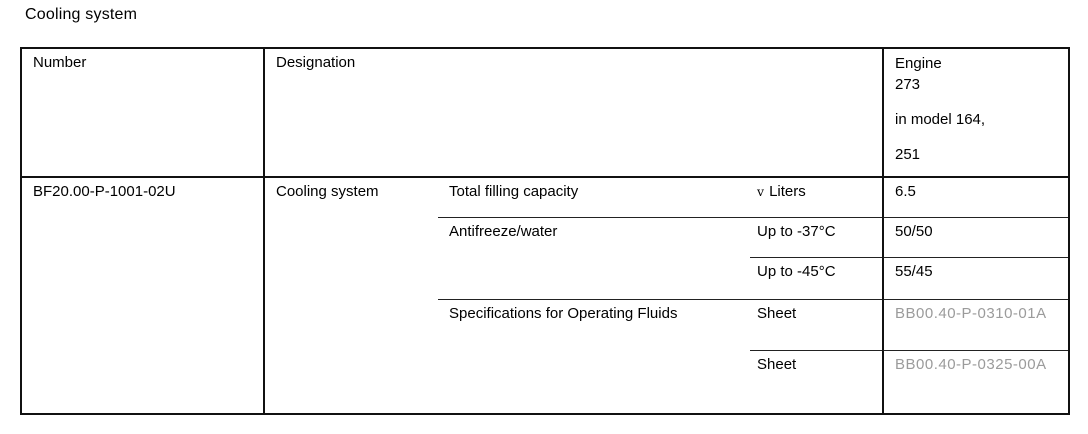 Image resolution: width=1088 pixels, height=434 pixels. I want to click on engine-header-line: 251, so click(908, 154).